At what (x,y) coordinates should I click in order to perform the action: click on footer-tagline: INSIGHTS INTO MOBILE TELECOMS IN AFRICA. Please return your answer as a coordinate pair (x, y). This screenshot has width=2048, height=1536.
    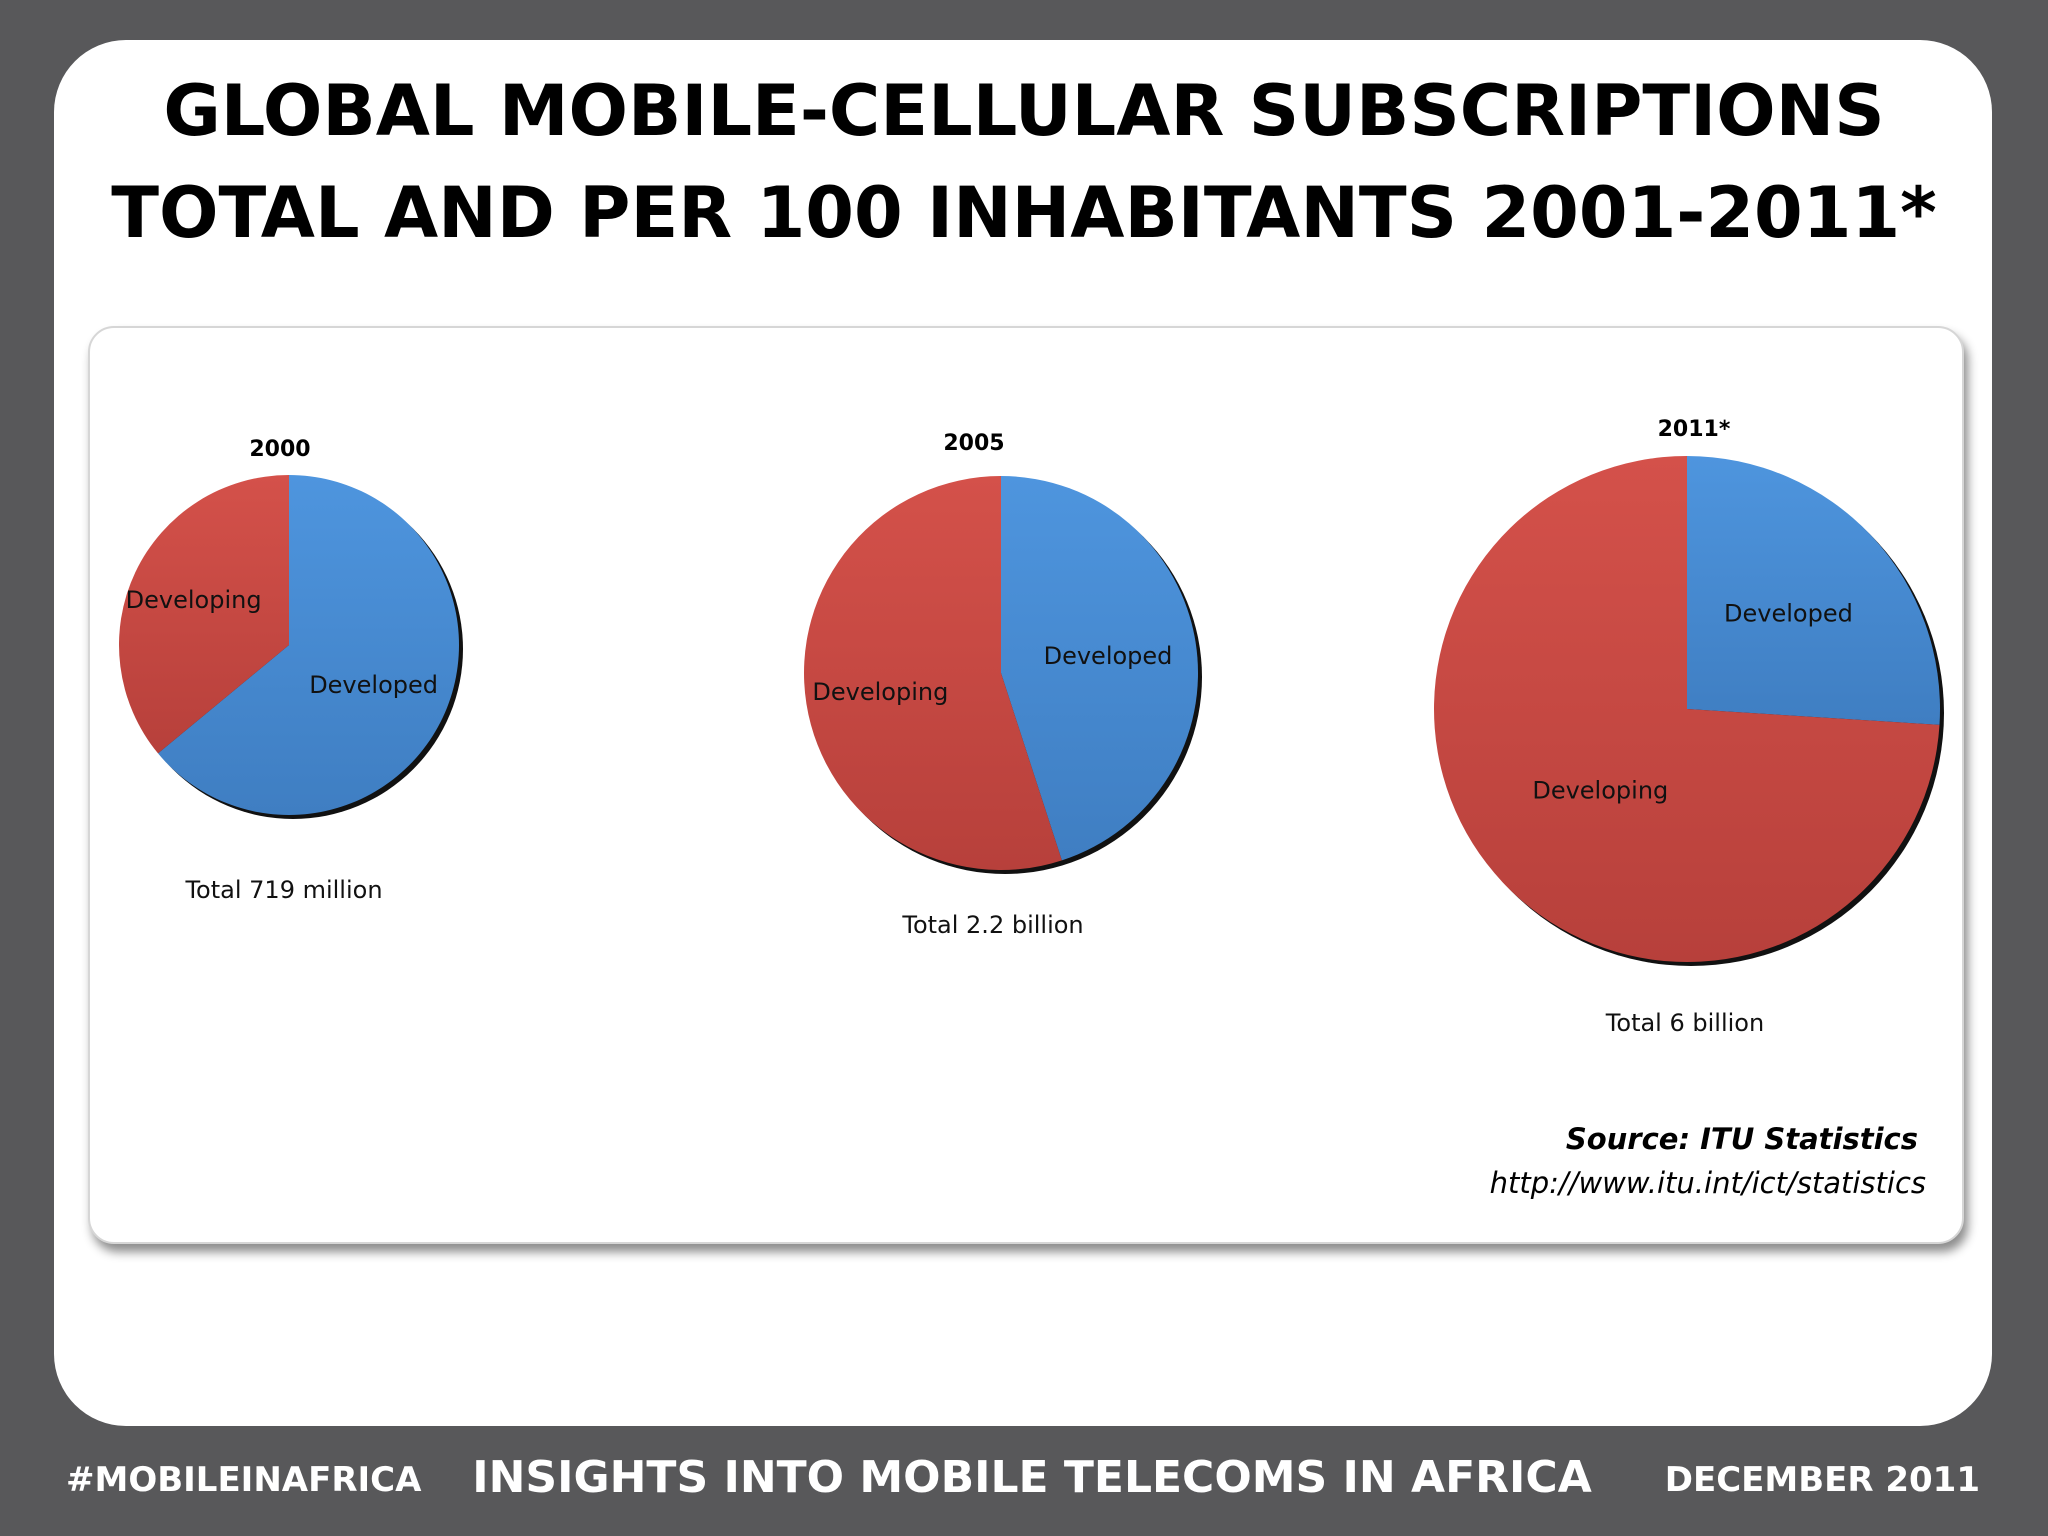
    Looking at the image, I should click on (1032, 1477).